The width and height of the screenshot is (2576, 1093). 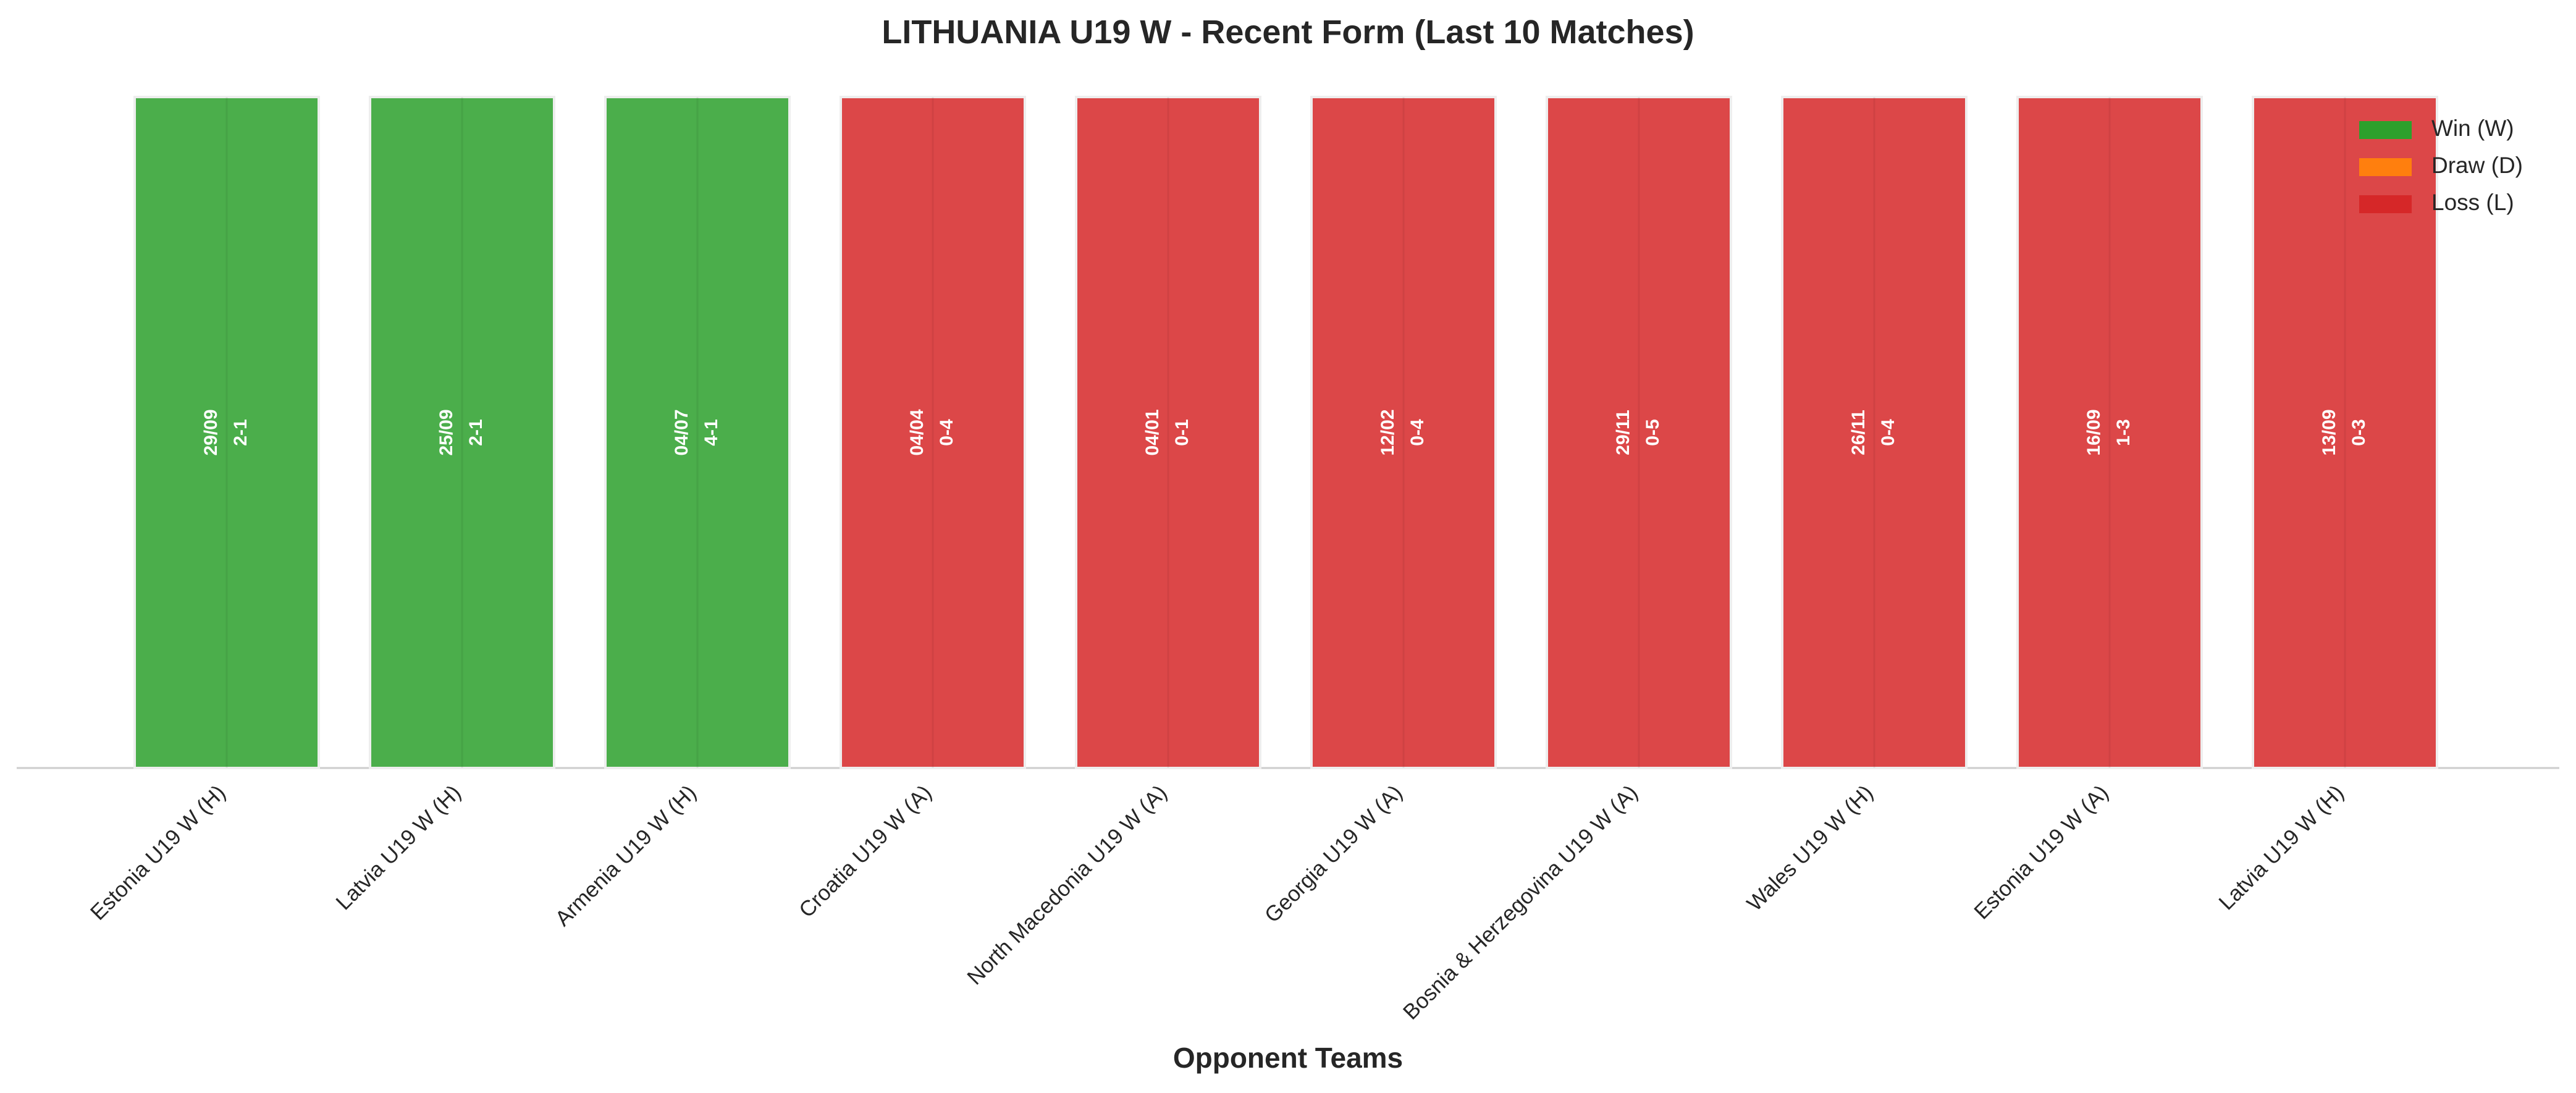 What do you see at coordinates (2472, 202) in the screenshot?
I see `legend-label: Loss (L)` at bounding box center [2472, 202].